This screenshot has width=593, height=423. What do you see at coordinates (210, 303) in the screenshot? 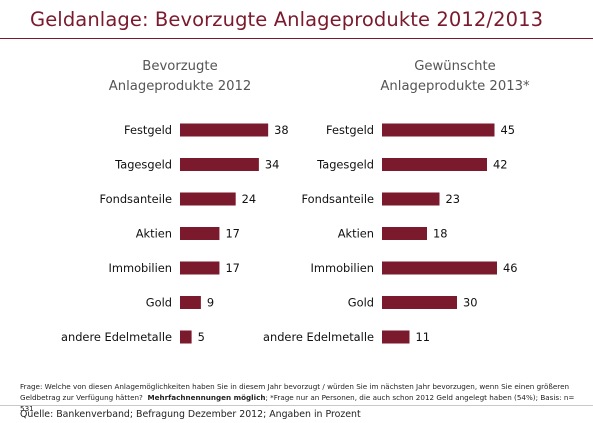
I see `value-label: 9` at bounding box center [210, 303].